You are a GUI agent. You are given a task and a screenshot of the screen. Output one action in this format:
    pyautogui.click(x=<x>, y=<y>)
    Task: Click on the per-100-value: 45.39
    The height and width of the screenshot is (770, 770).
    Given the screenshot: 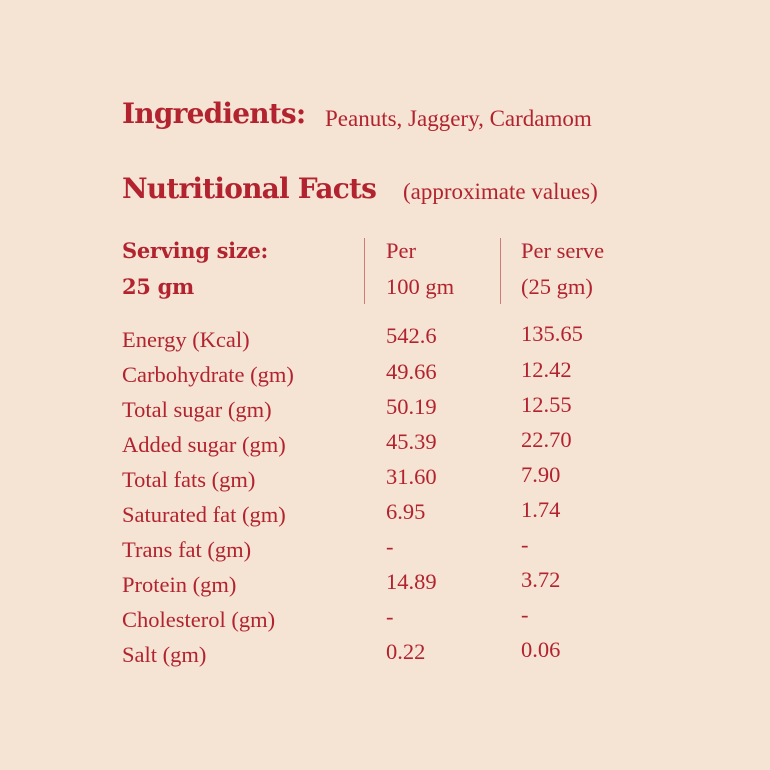 What is the action you would take?
    pyautogui.click(x=411, y=441)
    